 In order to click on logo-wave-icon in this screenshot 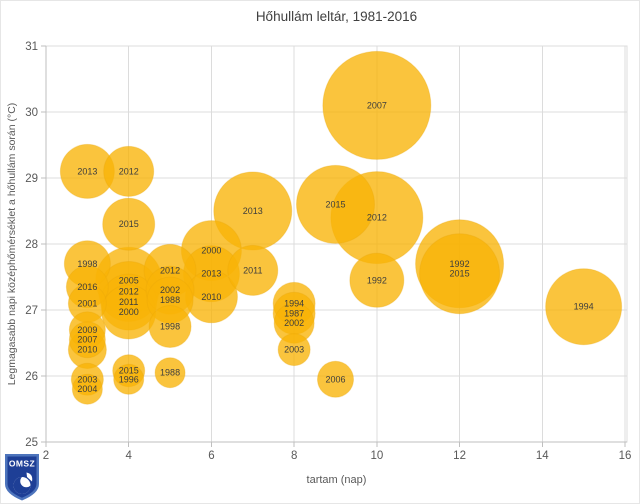, I will do `click(23, 483)`.